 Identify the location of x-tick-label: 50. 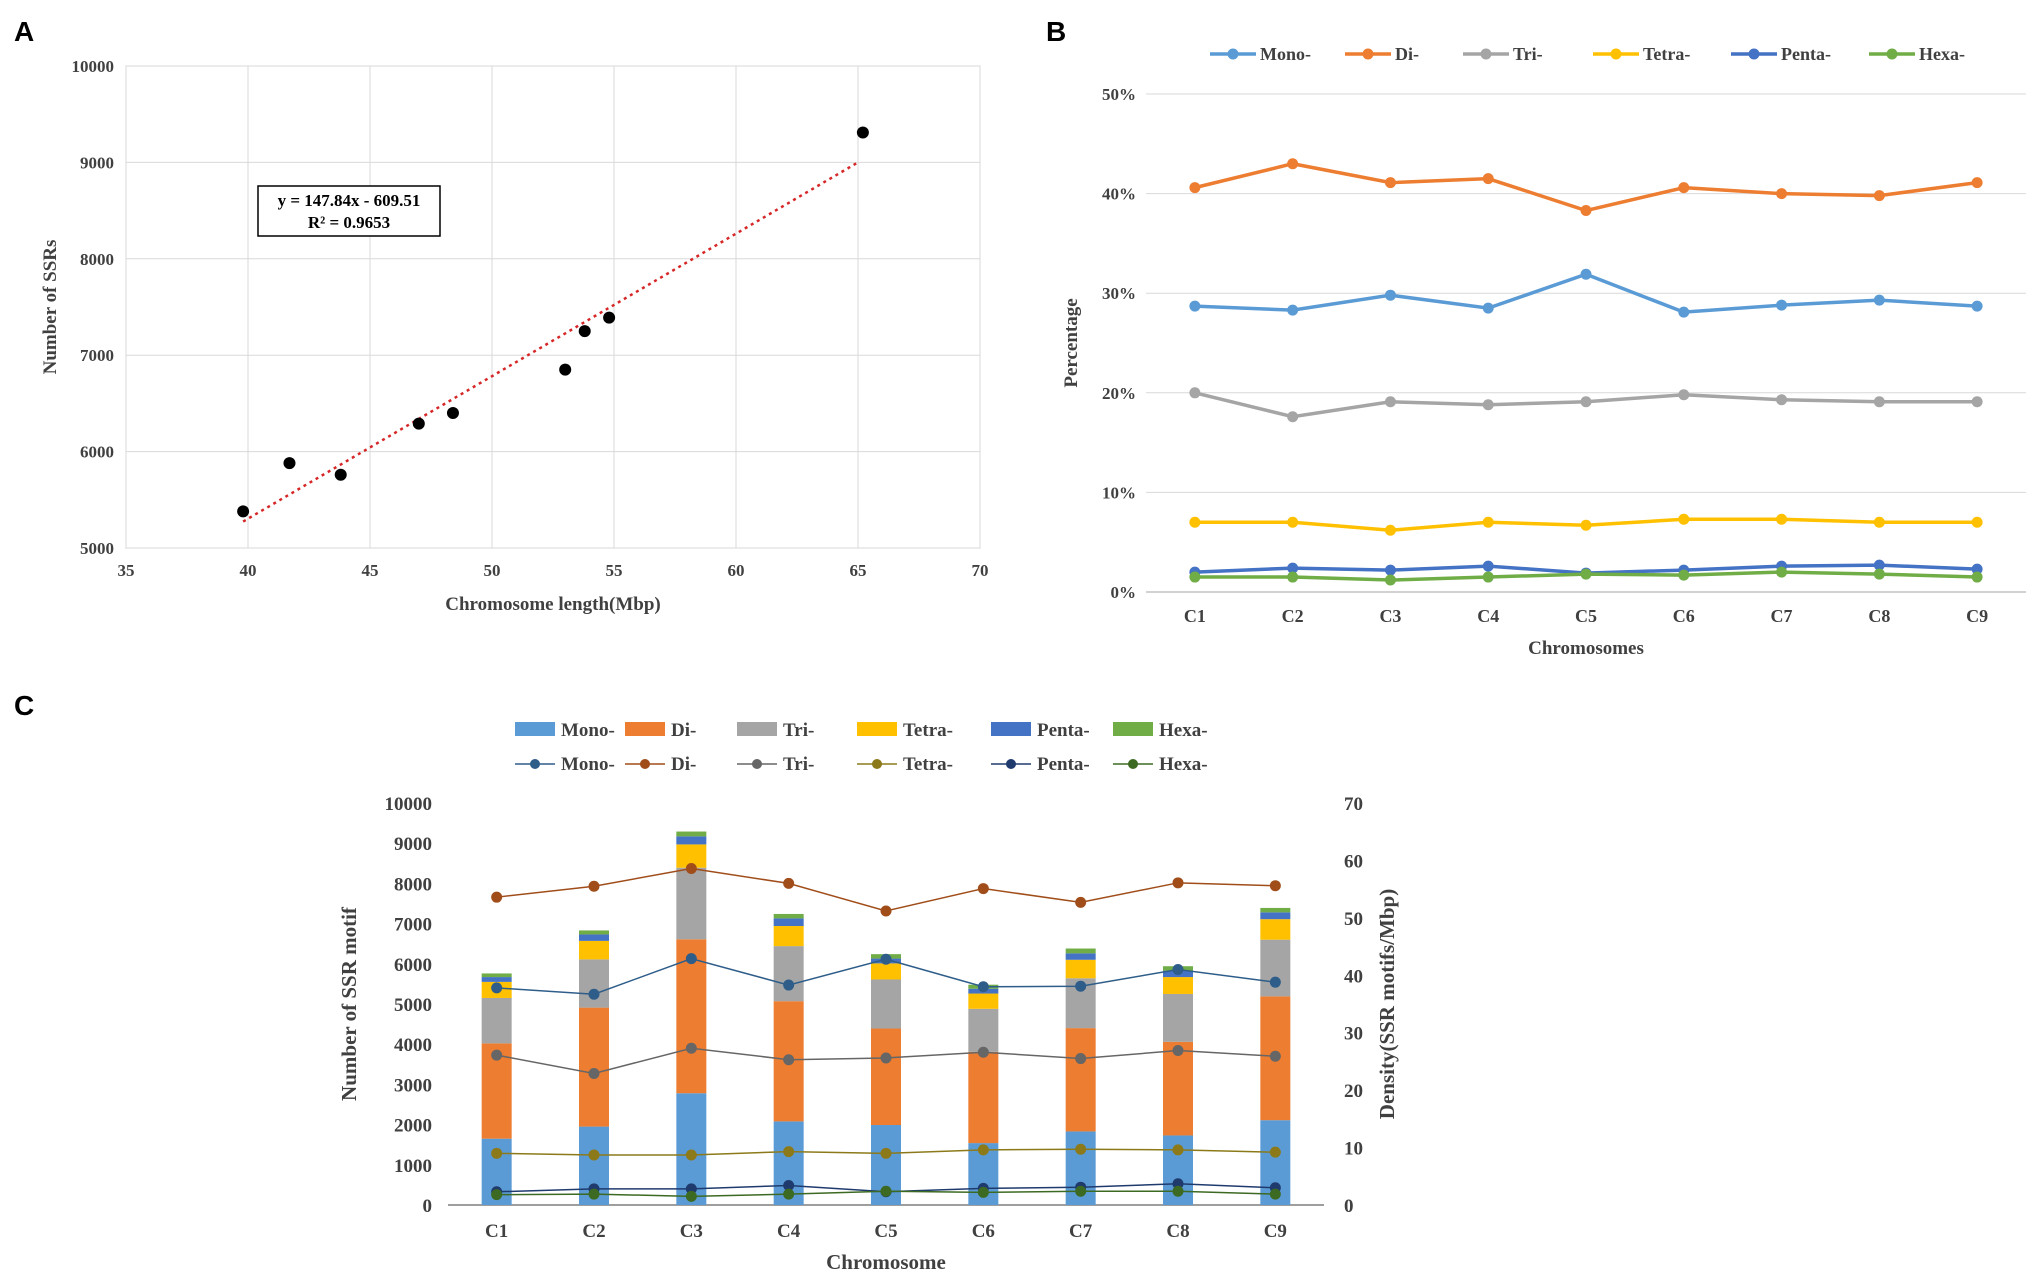
(492, 570).